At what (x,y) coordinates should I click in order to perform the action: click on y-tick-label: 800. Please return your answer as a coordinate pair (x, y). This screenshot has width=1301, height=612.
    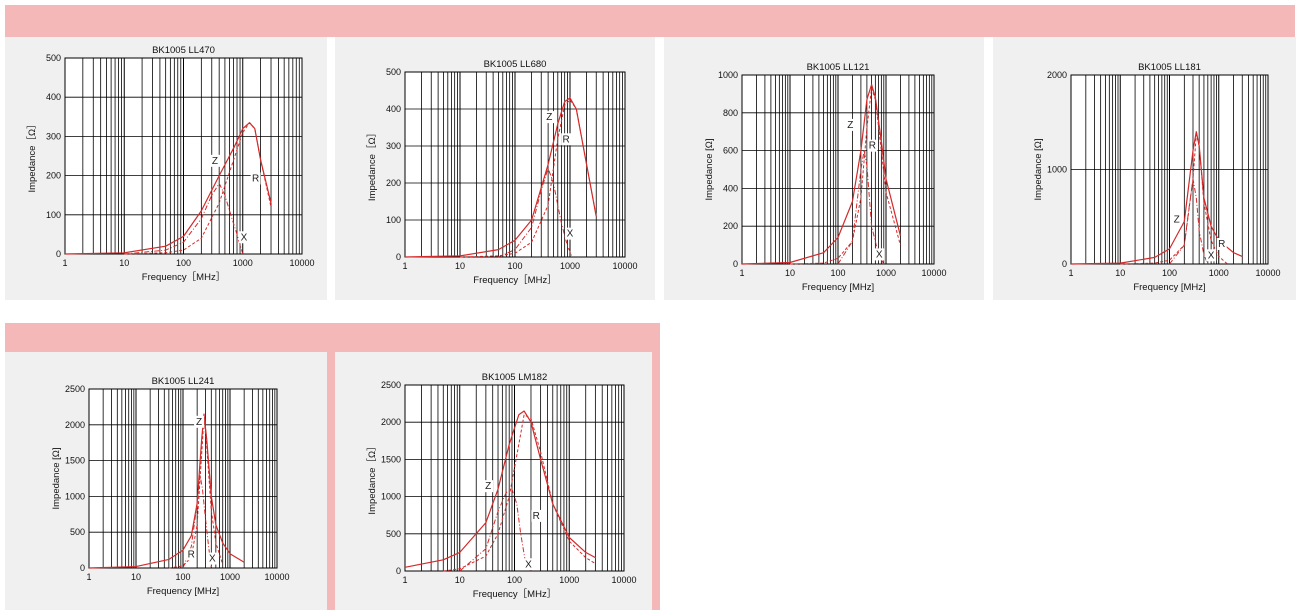
    Looking at the image, I should click on (730, 113).